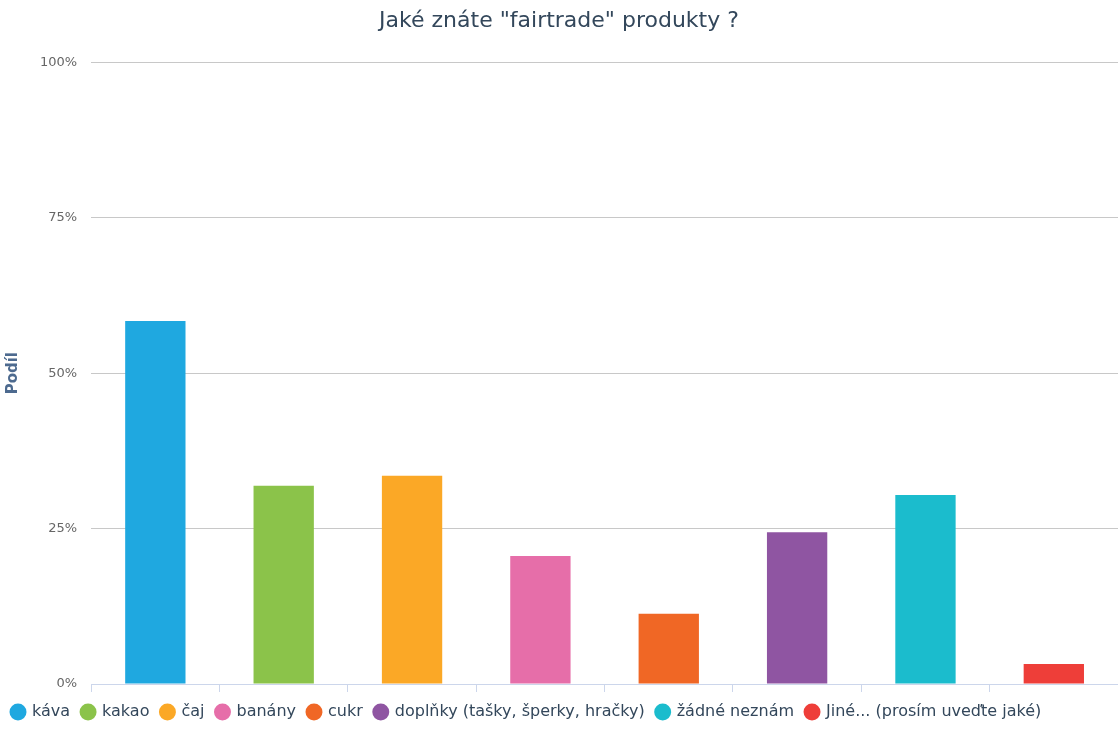 The height and width of the screenshot is (738, 1118). I want to click on legend-label: Jiné... (prosím uveďte jaké), so click(933, 711).